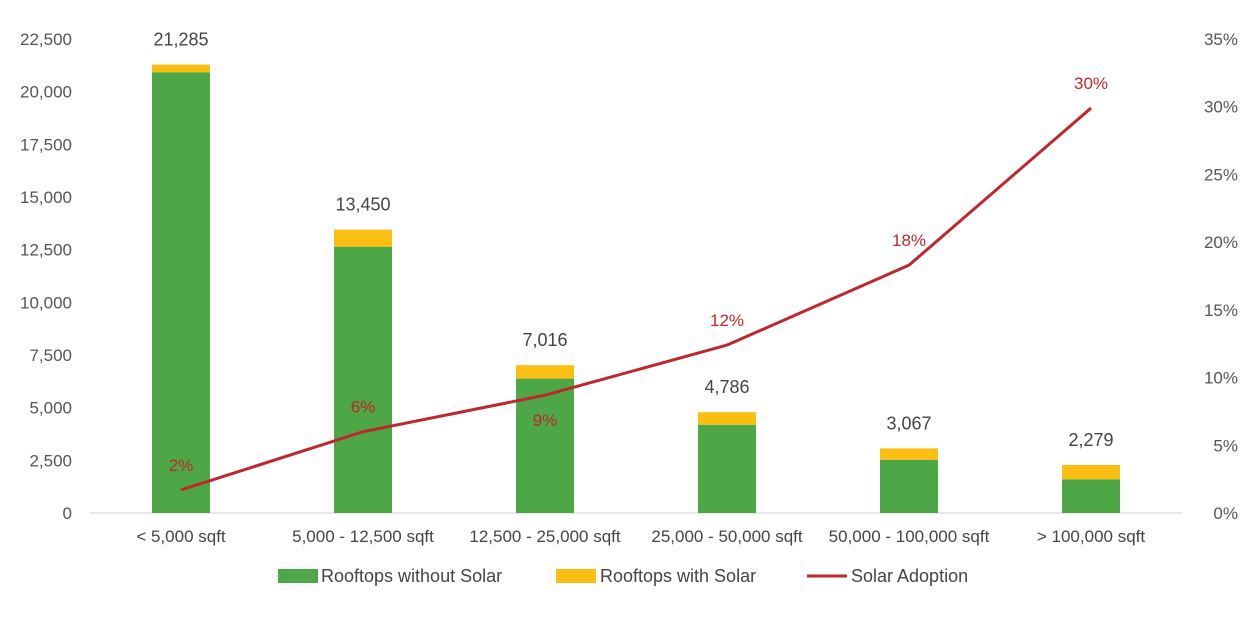 This screenshot has width=1250, height=625. What do you see at coordinates (1091, 83) in the screenshot?
I see `adoption-data-label: 30%` at bounding box center [1091, 83].